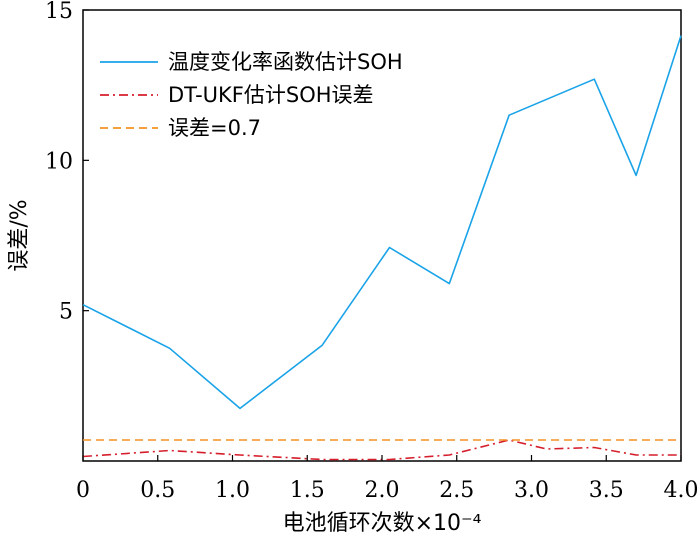 The image size is (700, 536). What do you see at coordinates (59, 12) in the screenshot?
I see `y-tick-label: 15` at bounding box center [59, 12].